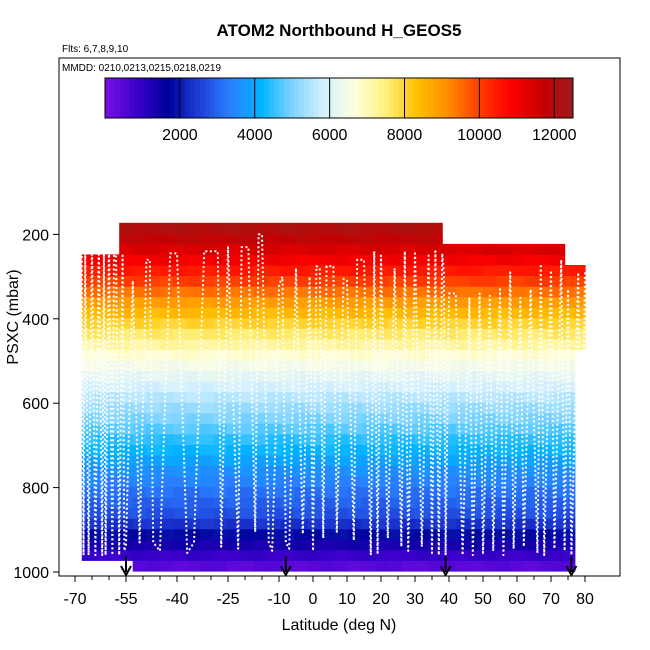 This screenshot has width=650, height=650. I want to click on x-tick-label: 30, so click(415, 599).